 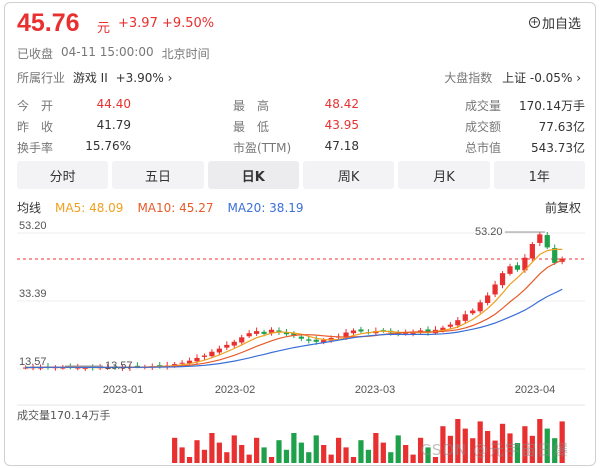 I want to click on market-index-value: 上证 -0.05%, so click(x=537, y=78).